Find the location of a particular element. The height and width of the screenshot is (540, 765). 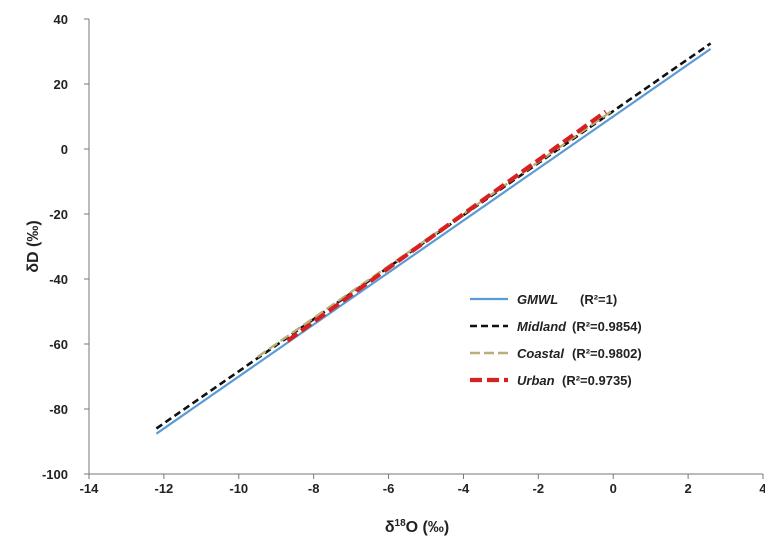

y-tick-label: 0 is located at coordinates (64, 149).